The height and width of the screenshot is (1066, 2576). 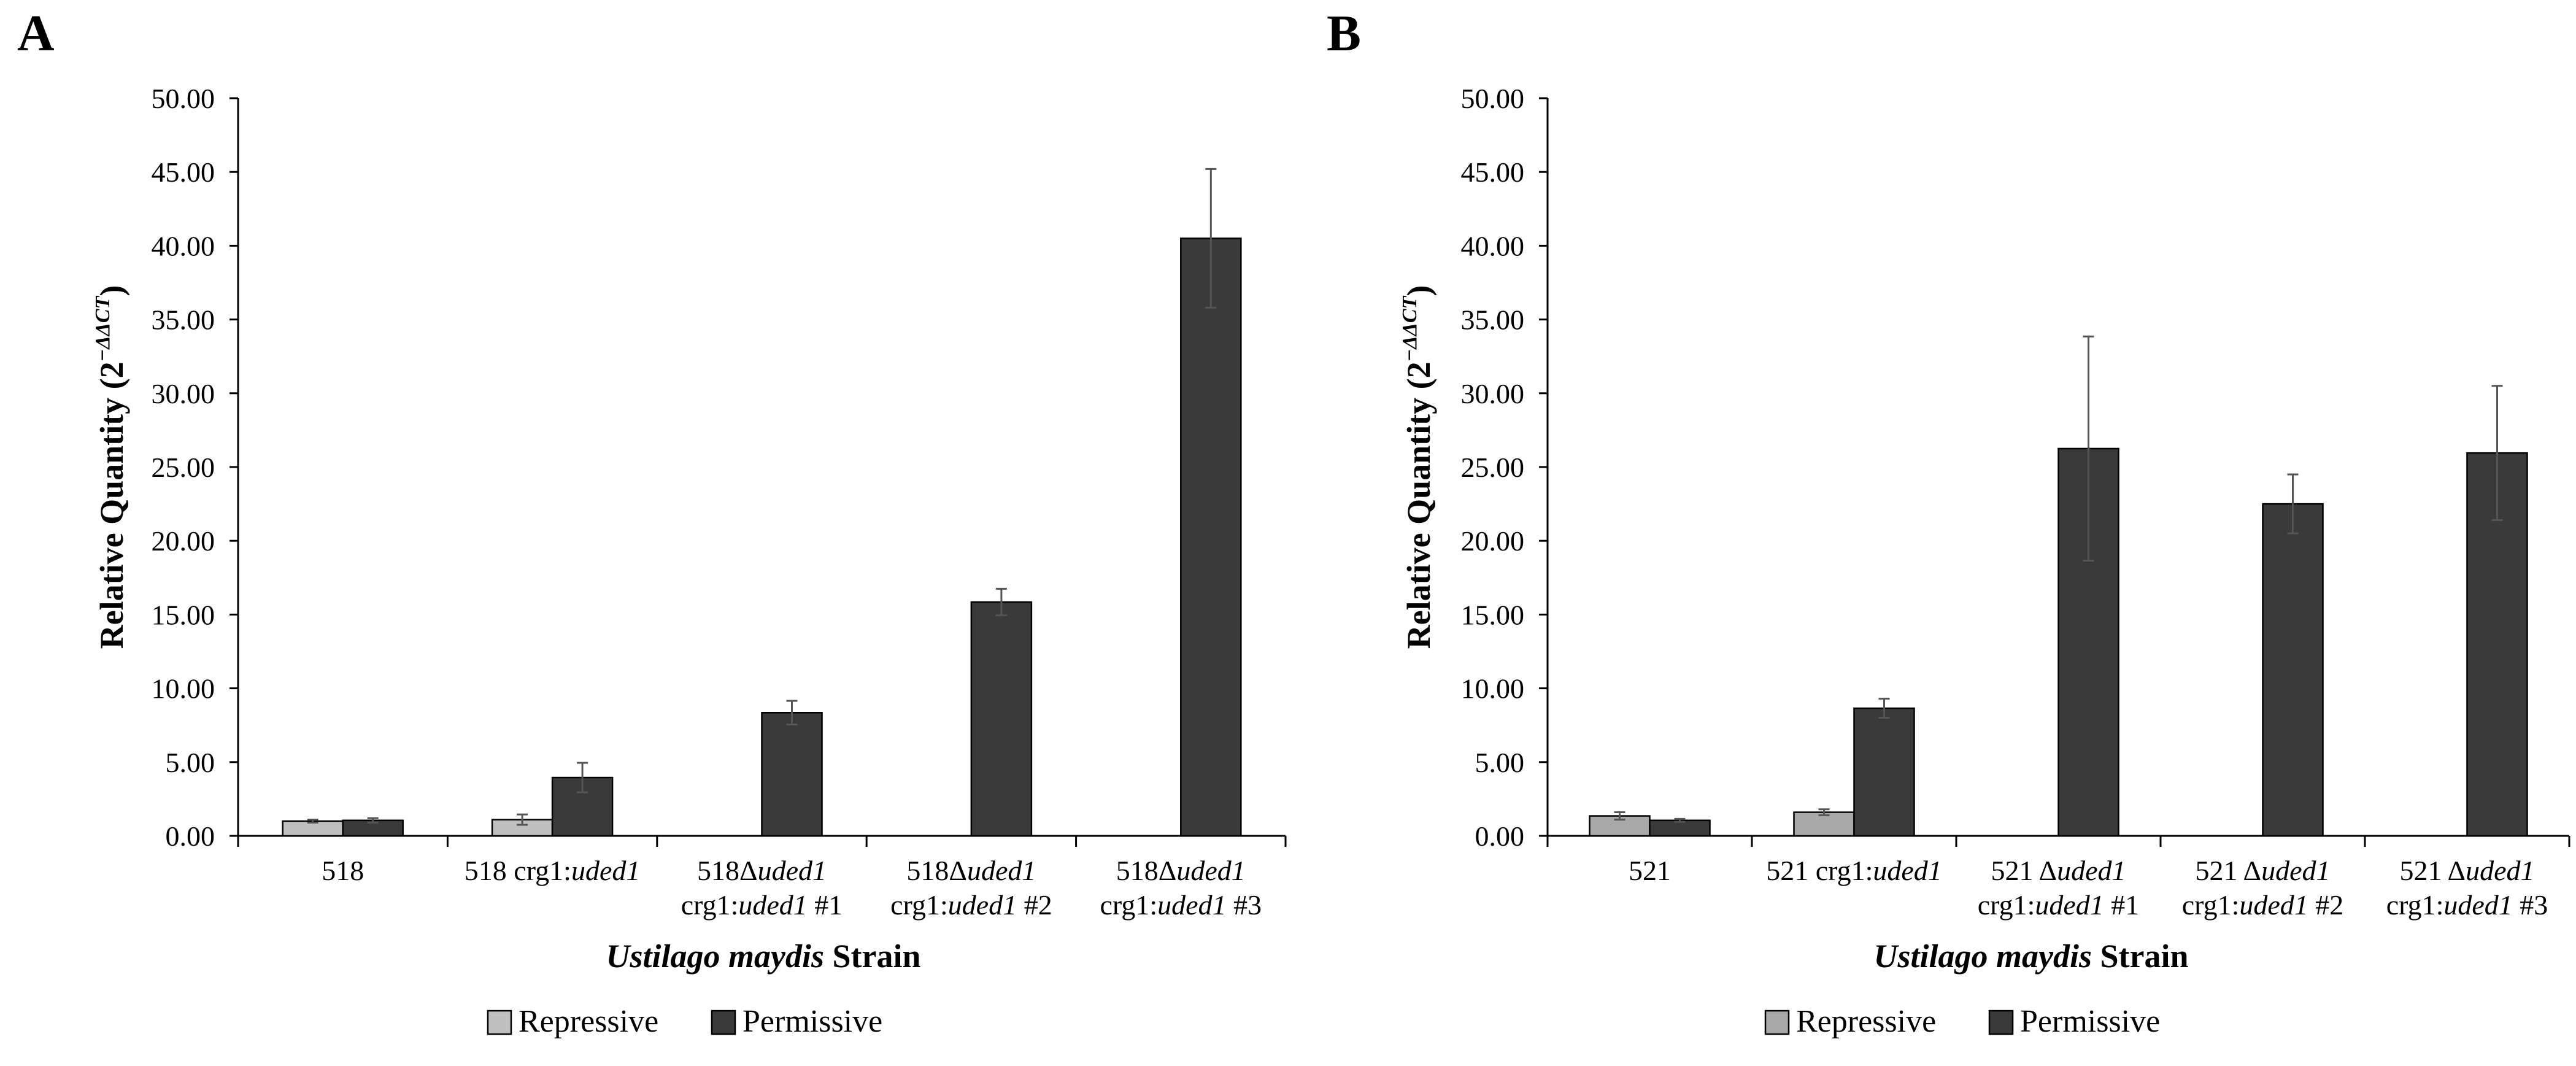 I want to click on x-category-label: 521 crg1:uded1, so click(x=1854, y=870).